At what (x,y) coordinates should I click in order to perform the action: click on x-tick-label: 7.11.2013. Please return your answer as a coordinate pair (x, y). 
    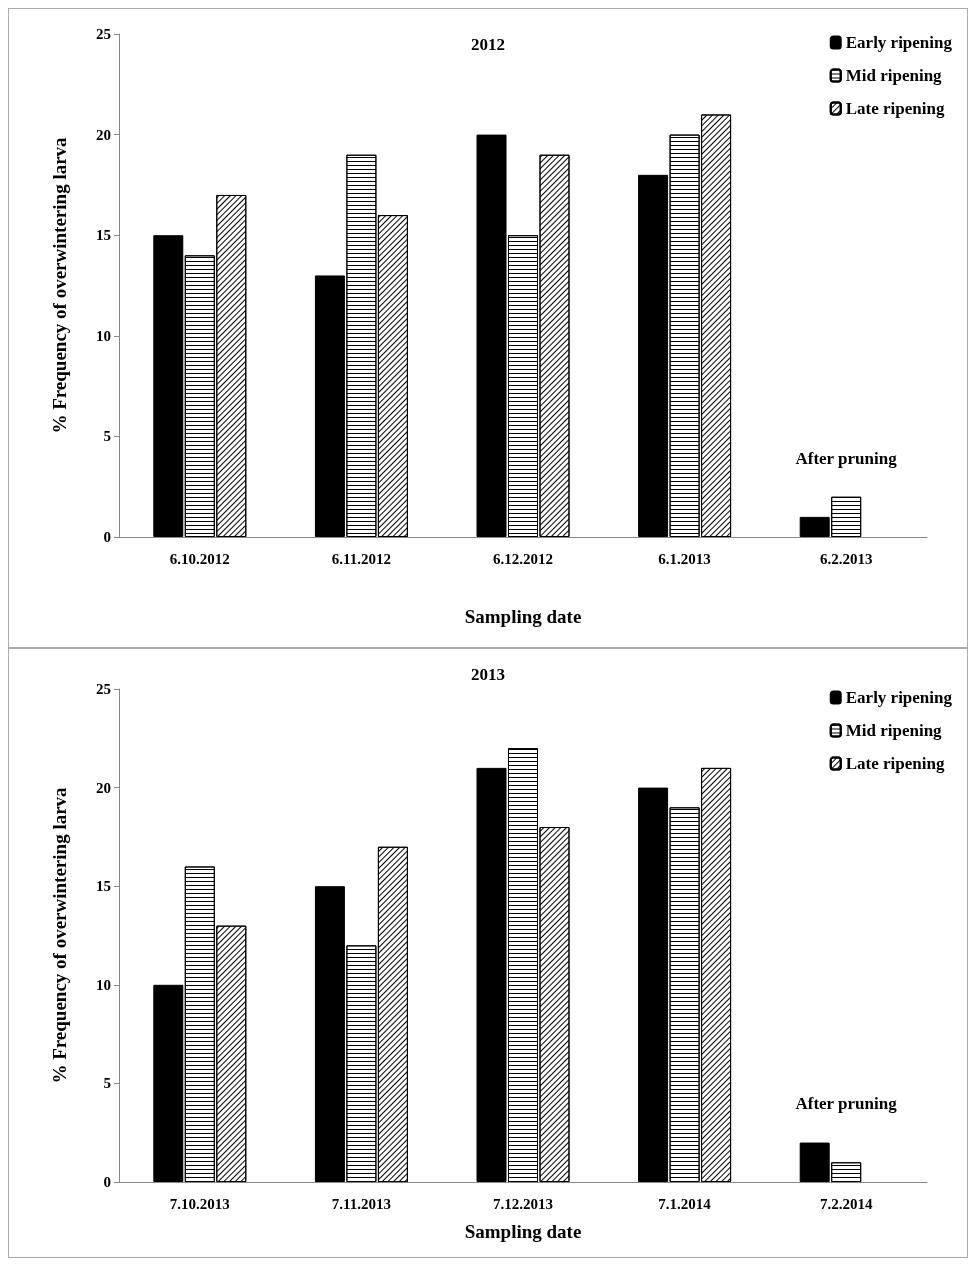
    Looking at the image, I should click on (361, 1203).